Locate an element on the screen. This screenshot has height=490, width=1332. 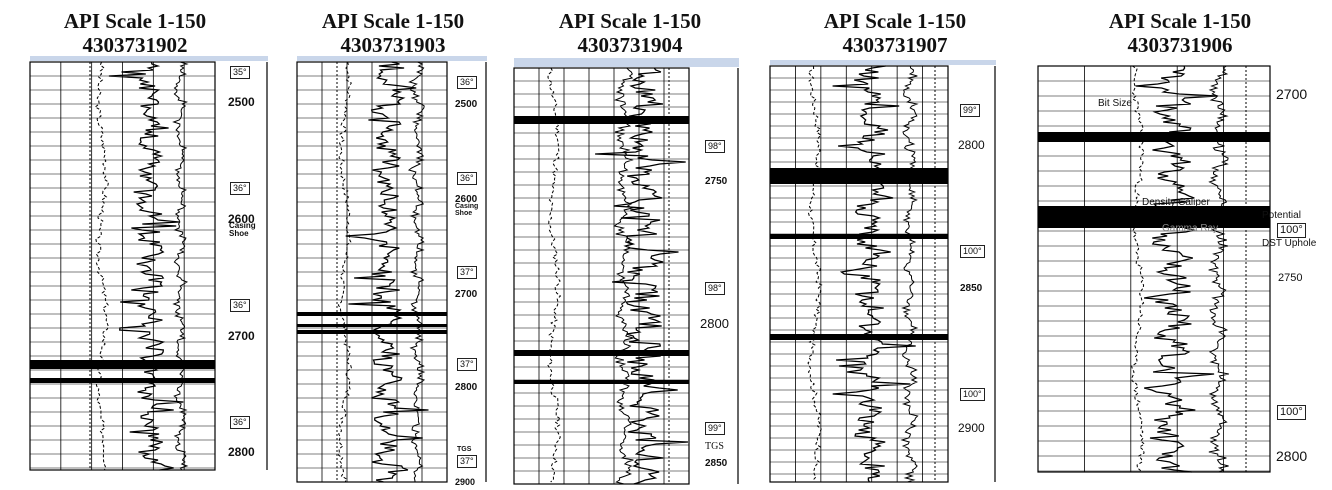
panel-3-depth-2750: 2750 is located at coordinates (716, 181).